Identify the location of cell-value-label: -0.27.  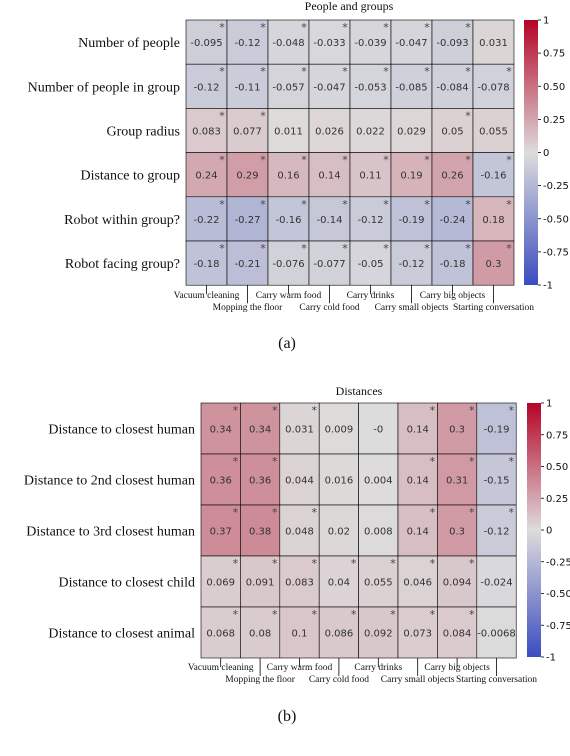
(248, 220).